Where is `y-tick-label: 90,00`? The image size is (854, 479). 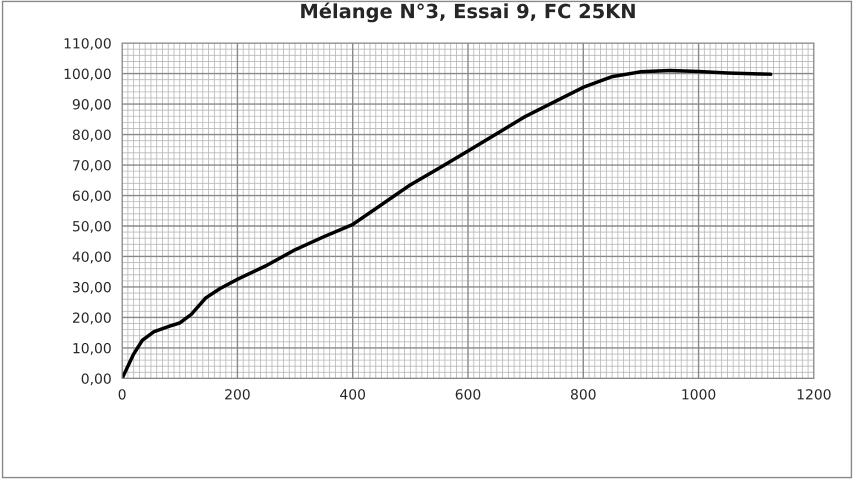
y-tick-label: 90,00 is located at coordinates (91, 105).